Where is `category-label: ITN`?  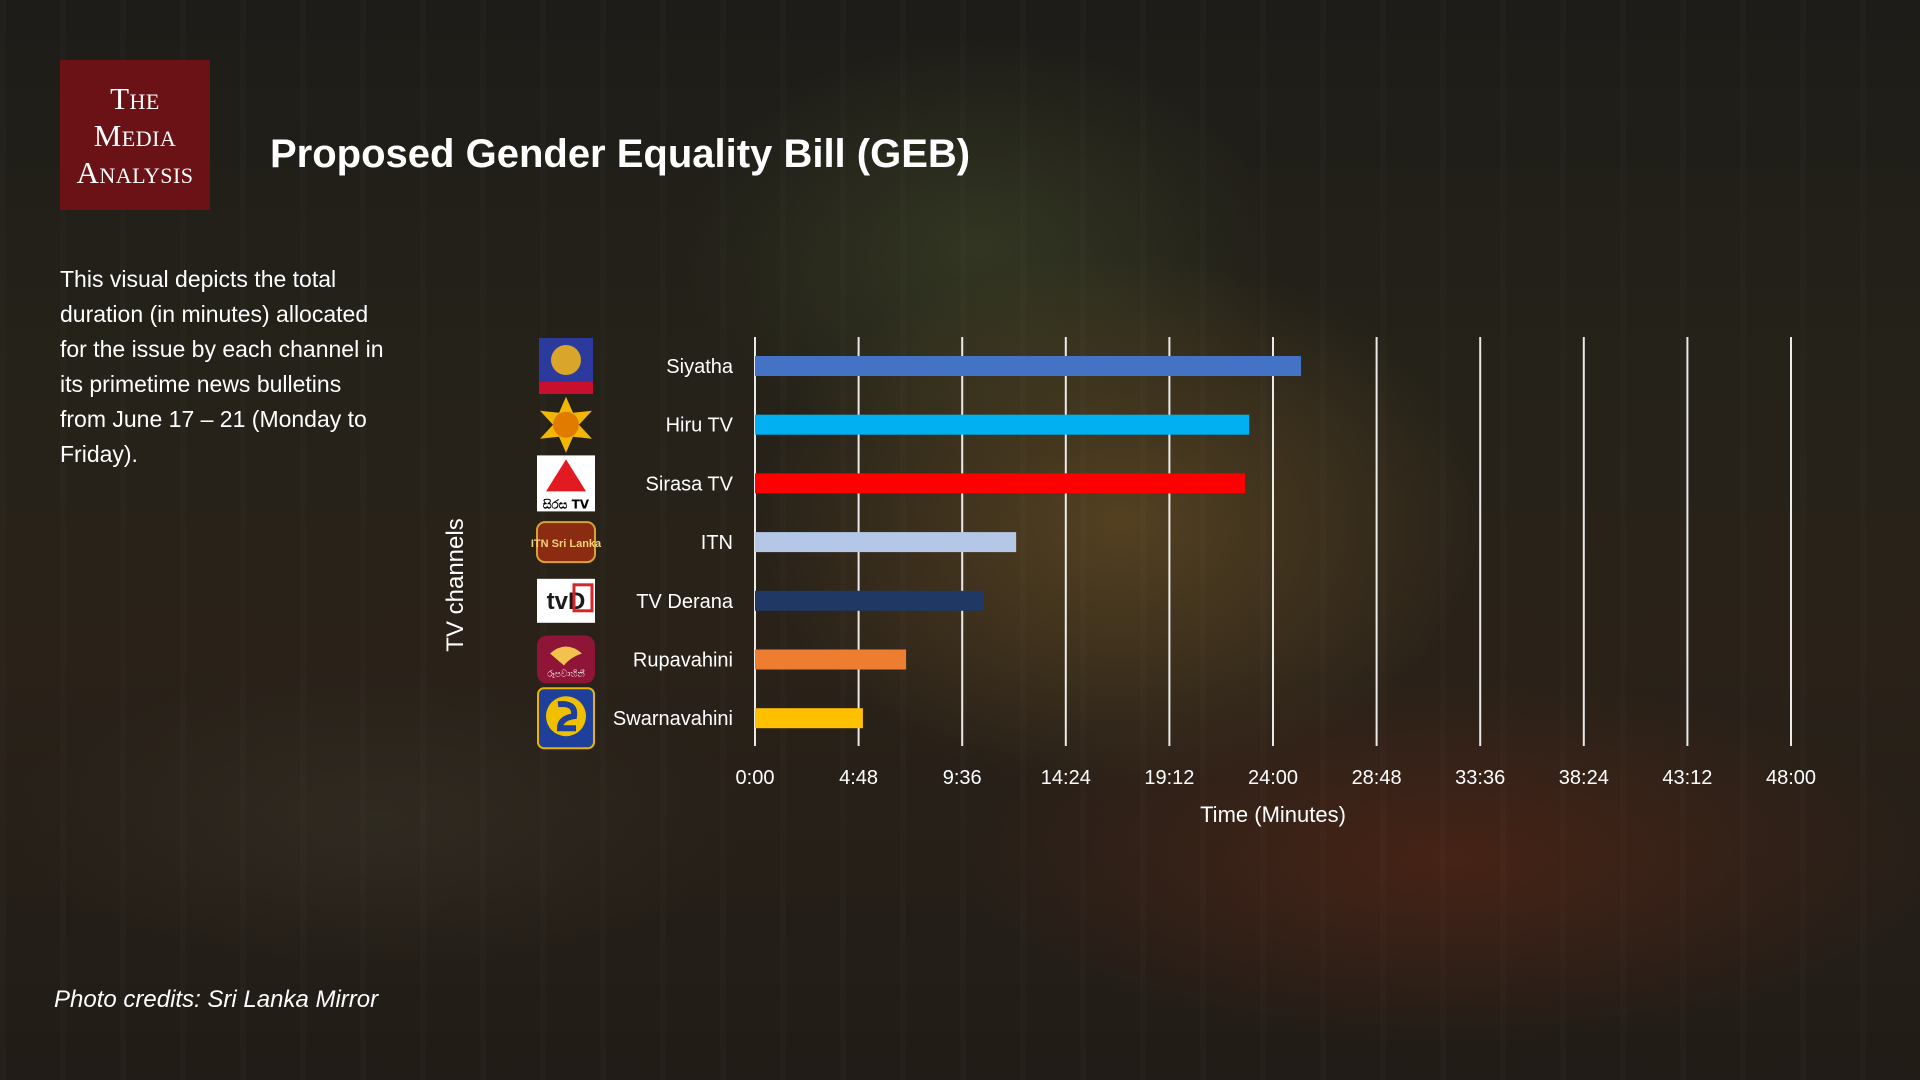
category-label: ITN is located at coordinates (717, 543).